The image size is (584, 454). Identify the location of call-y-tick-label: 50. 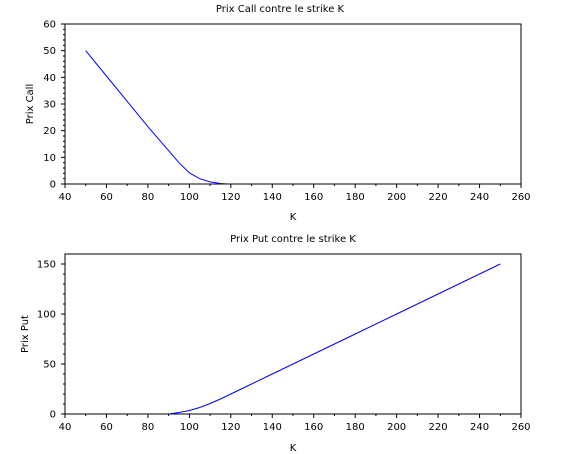
(49, 51).